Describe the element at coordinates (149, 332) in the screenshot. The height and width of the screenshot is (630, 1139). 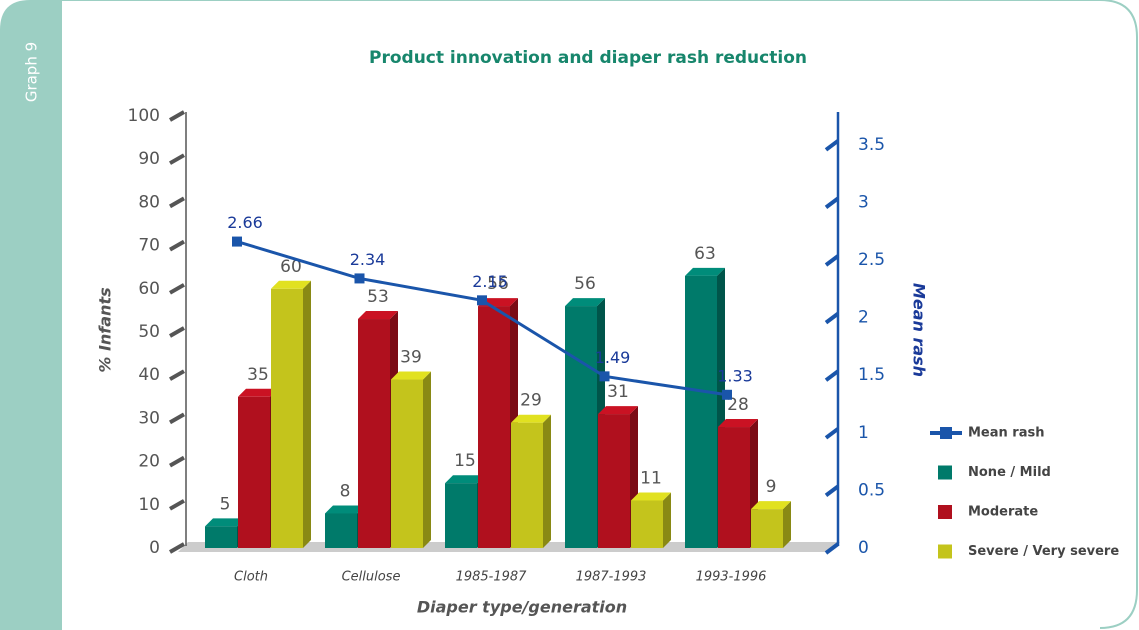
I see `y-tick-label: 50` at that location.